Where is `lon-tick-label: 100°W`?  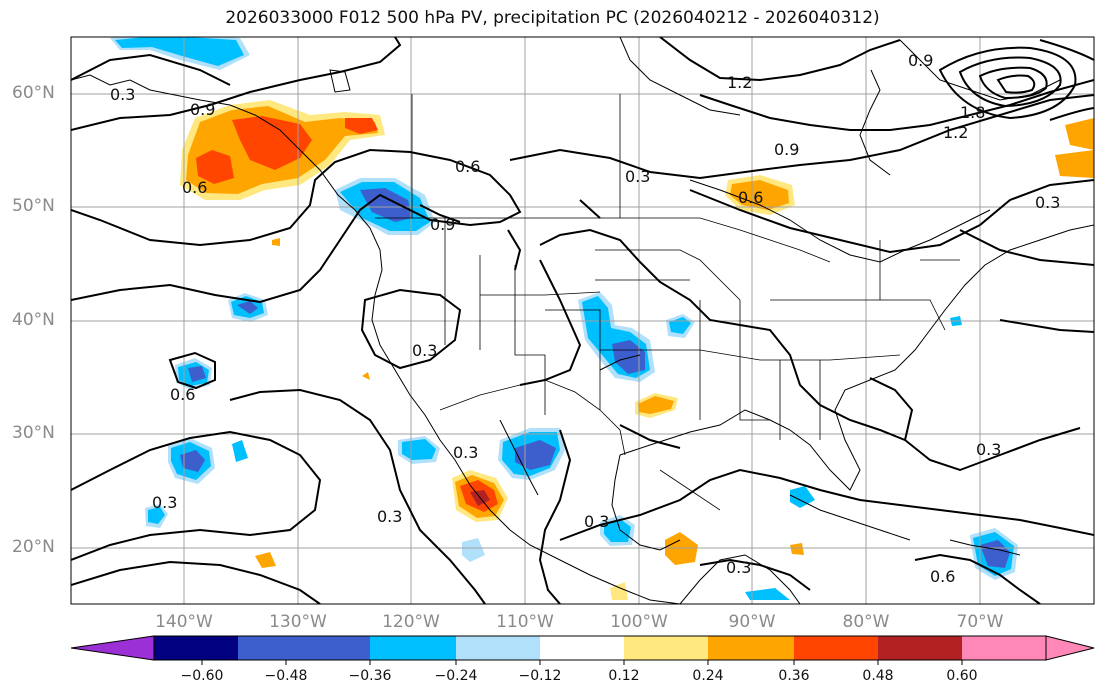
lon-tick-label: 100°W is located at coordinates (639, 622).